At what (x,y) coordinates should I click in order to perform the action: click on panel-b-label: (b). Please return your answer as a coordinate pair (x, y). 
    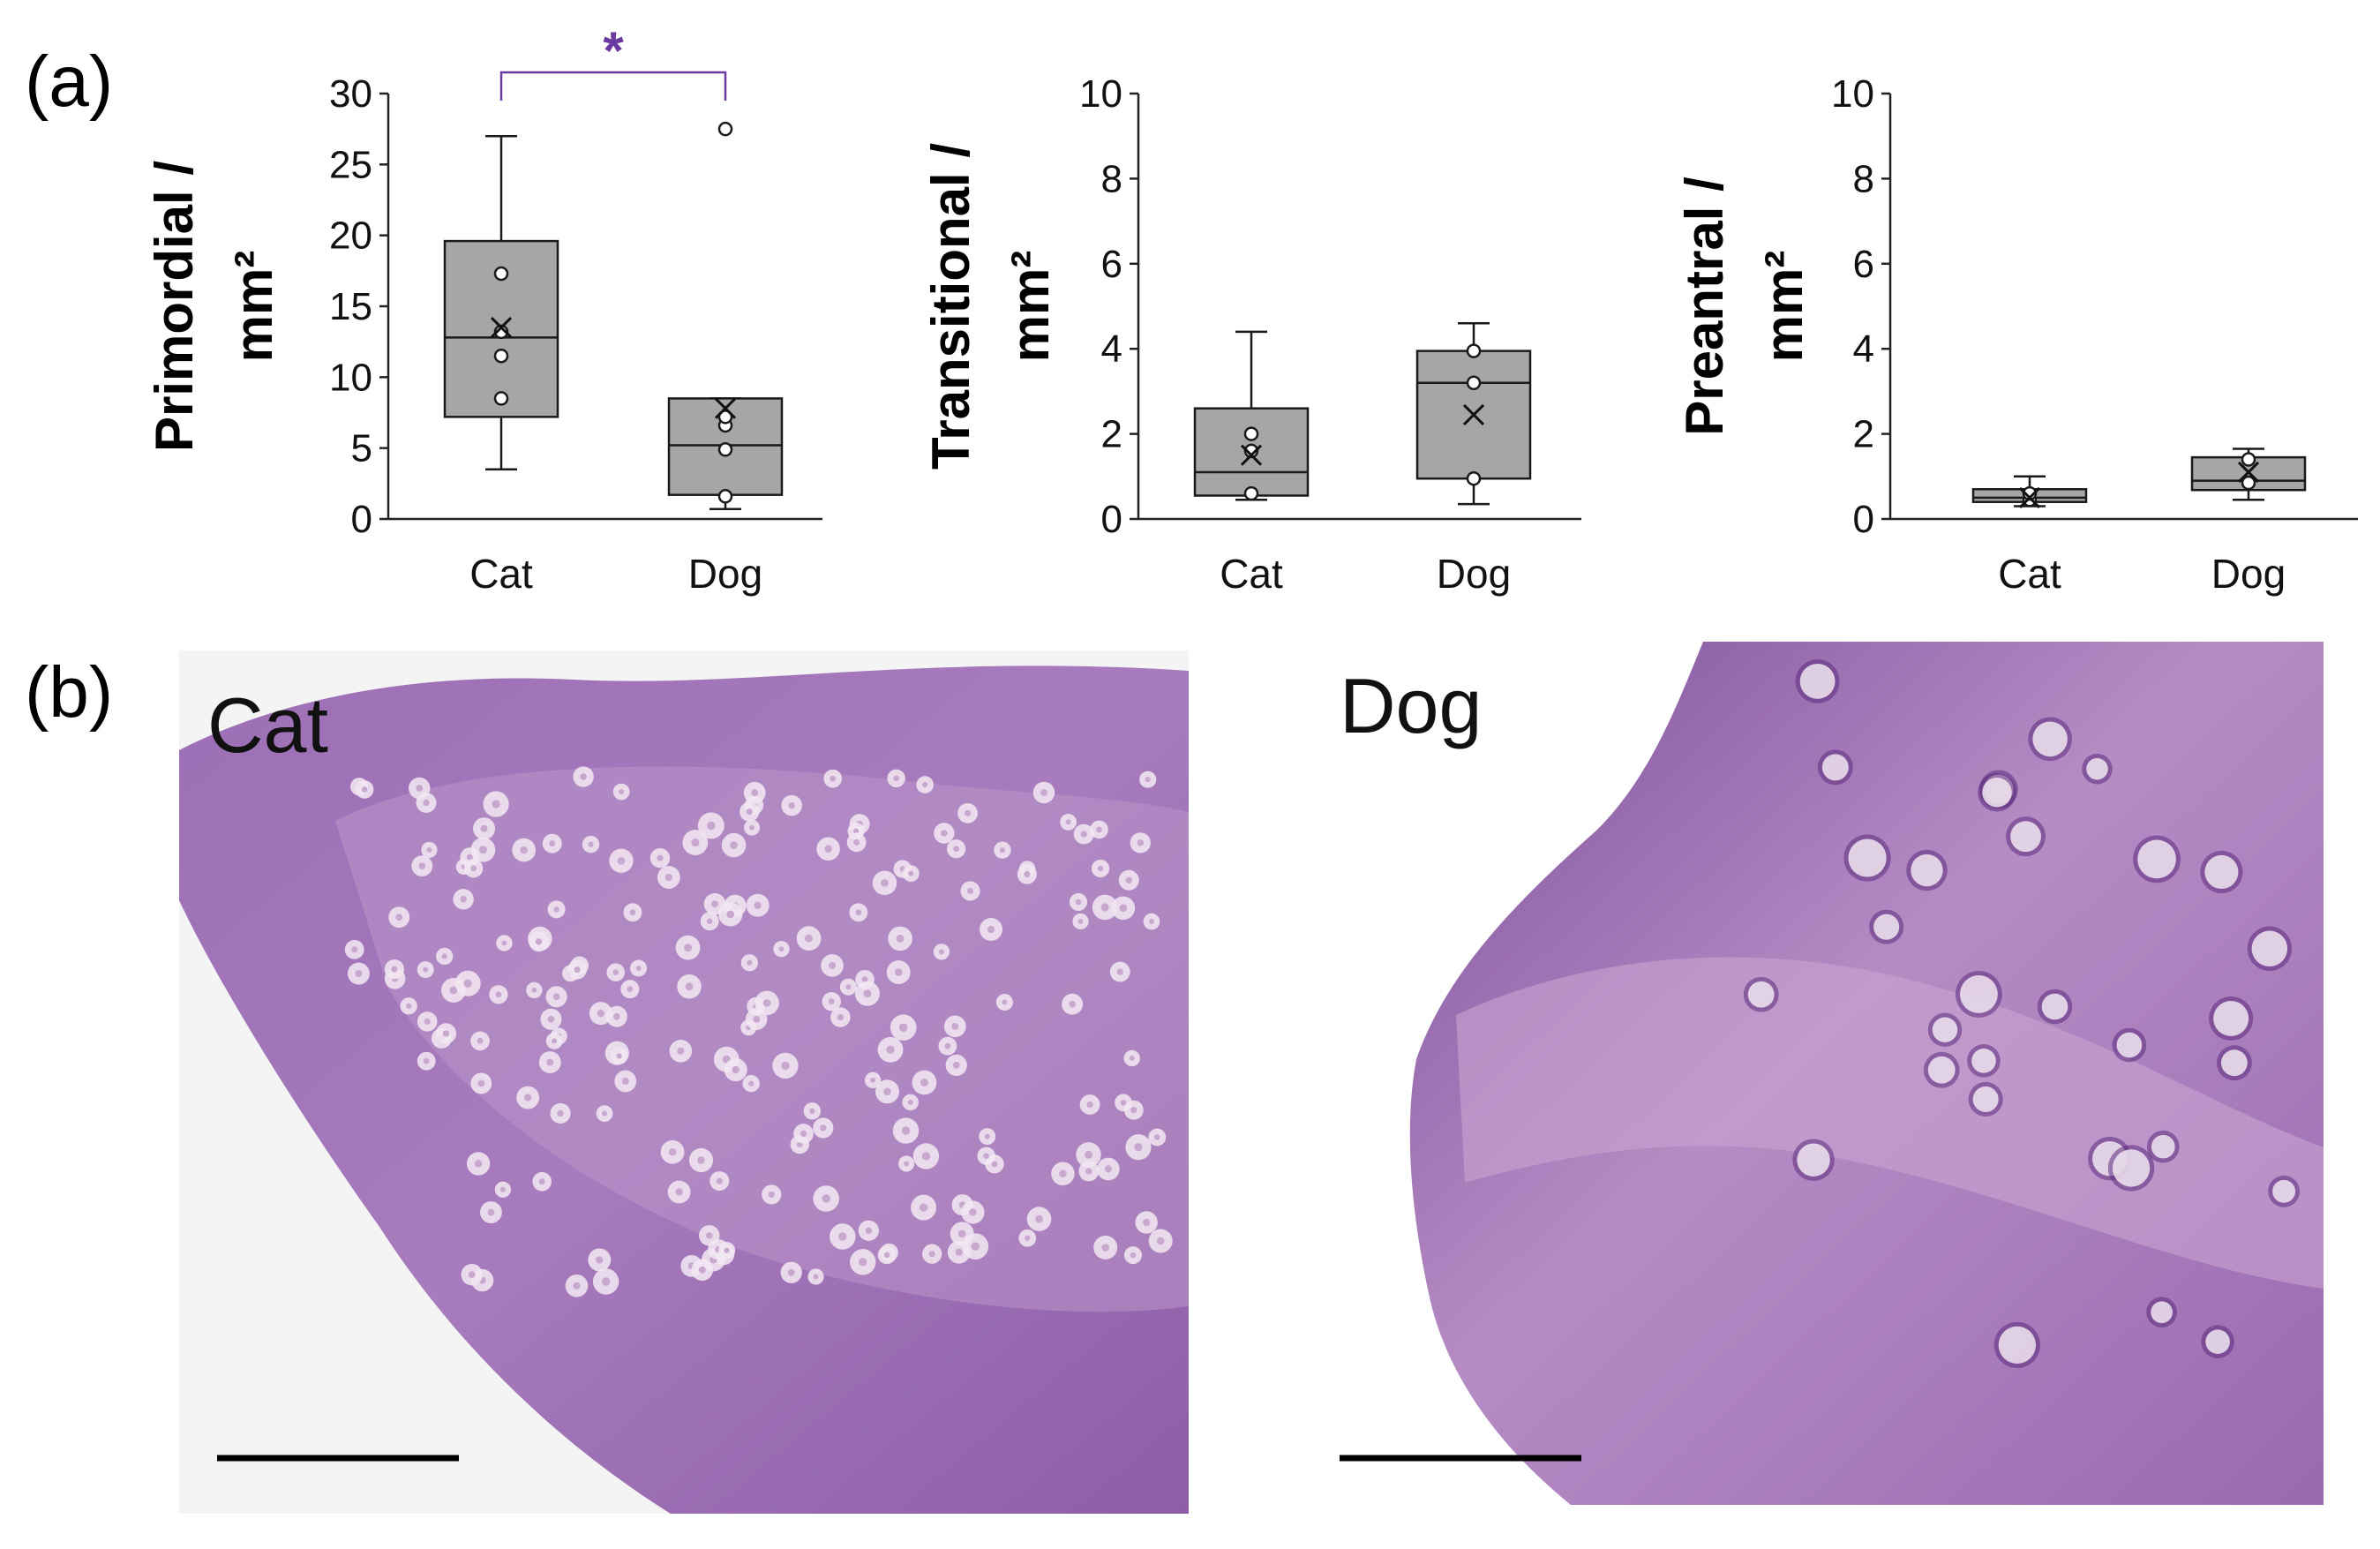
    Looking at the image, I should click on (69, 692).